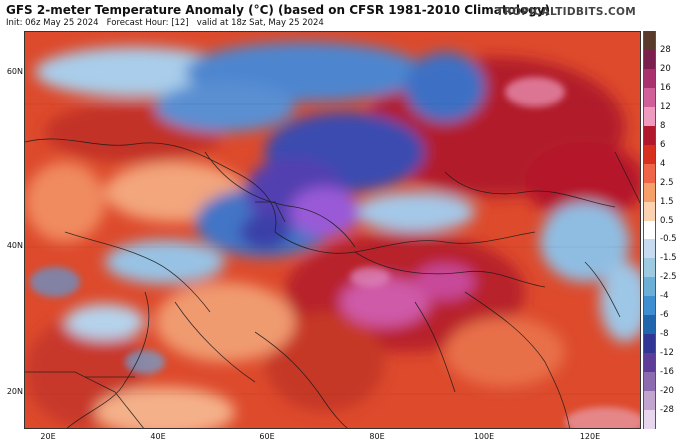 The width and height of the screenshot is (680, 442). I want to click on legend-label: -6, so click(664, 315).